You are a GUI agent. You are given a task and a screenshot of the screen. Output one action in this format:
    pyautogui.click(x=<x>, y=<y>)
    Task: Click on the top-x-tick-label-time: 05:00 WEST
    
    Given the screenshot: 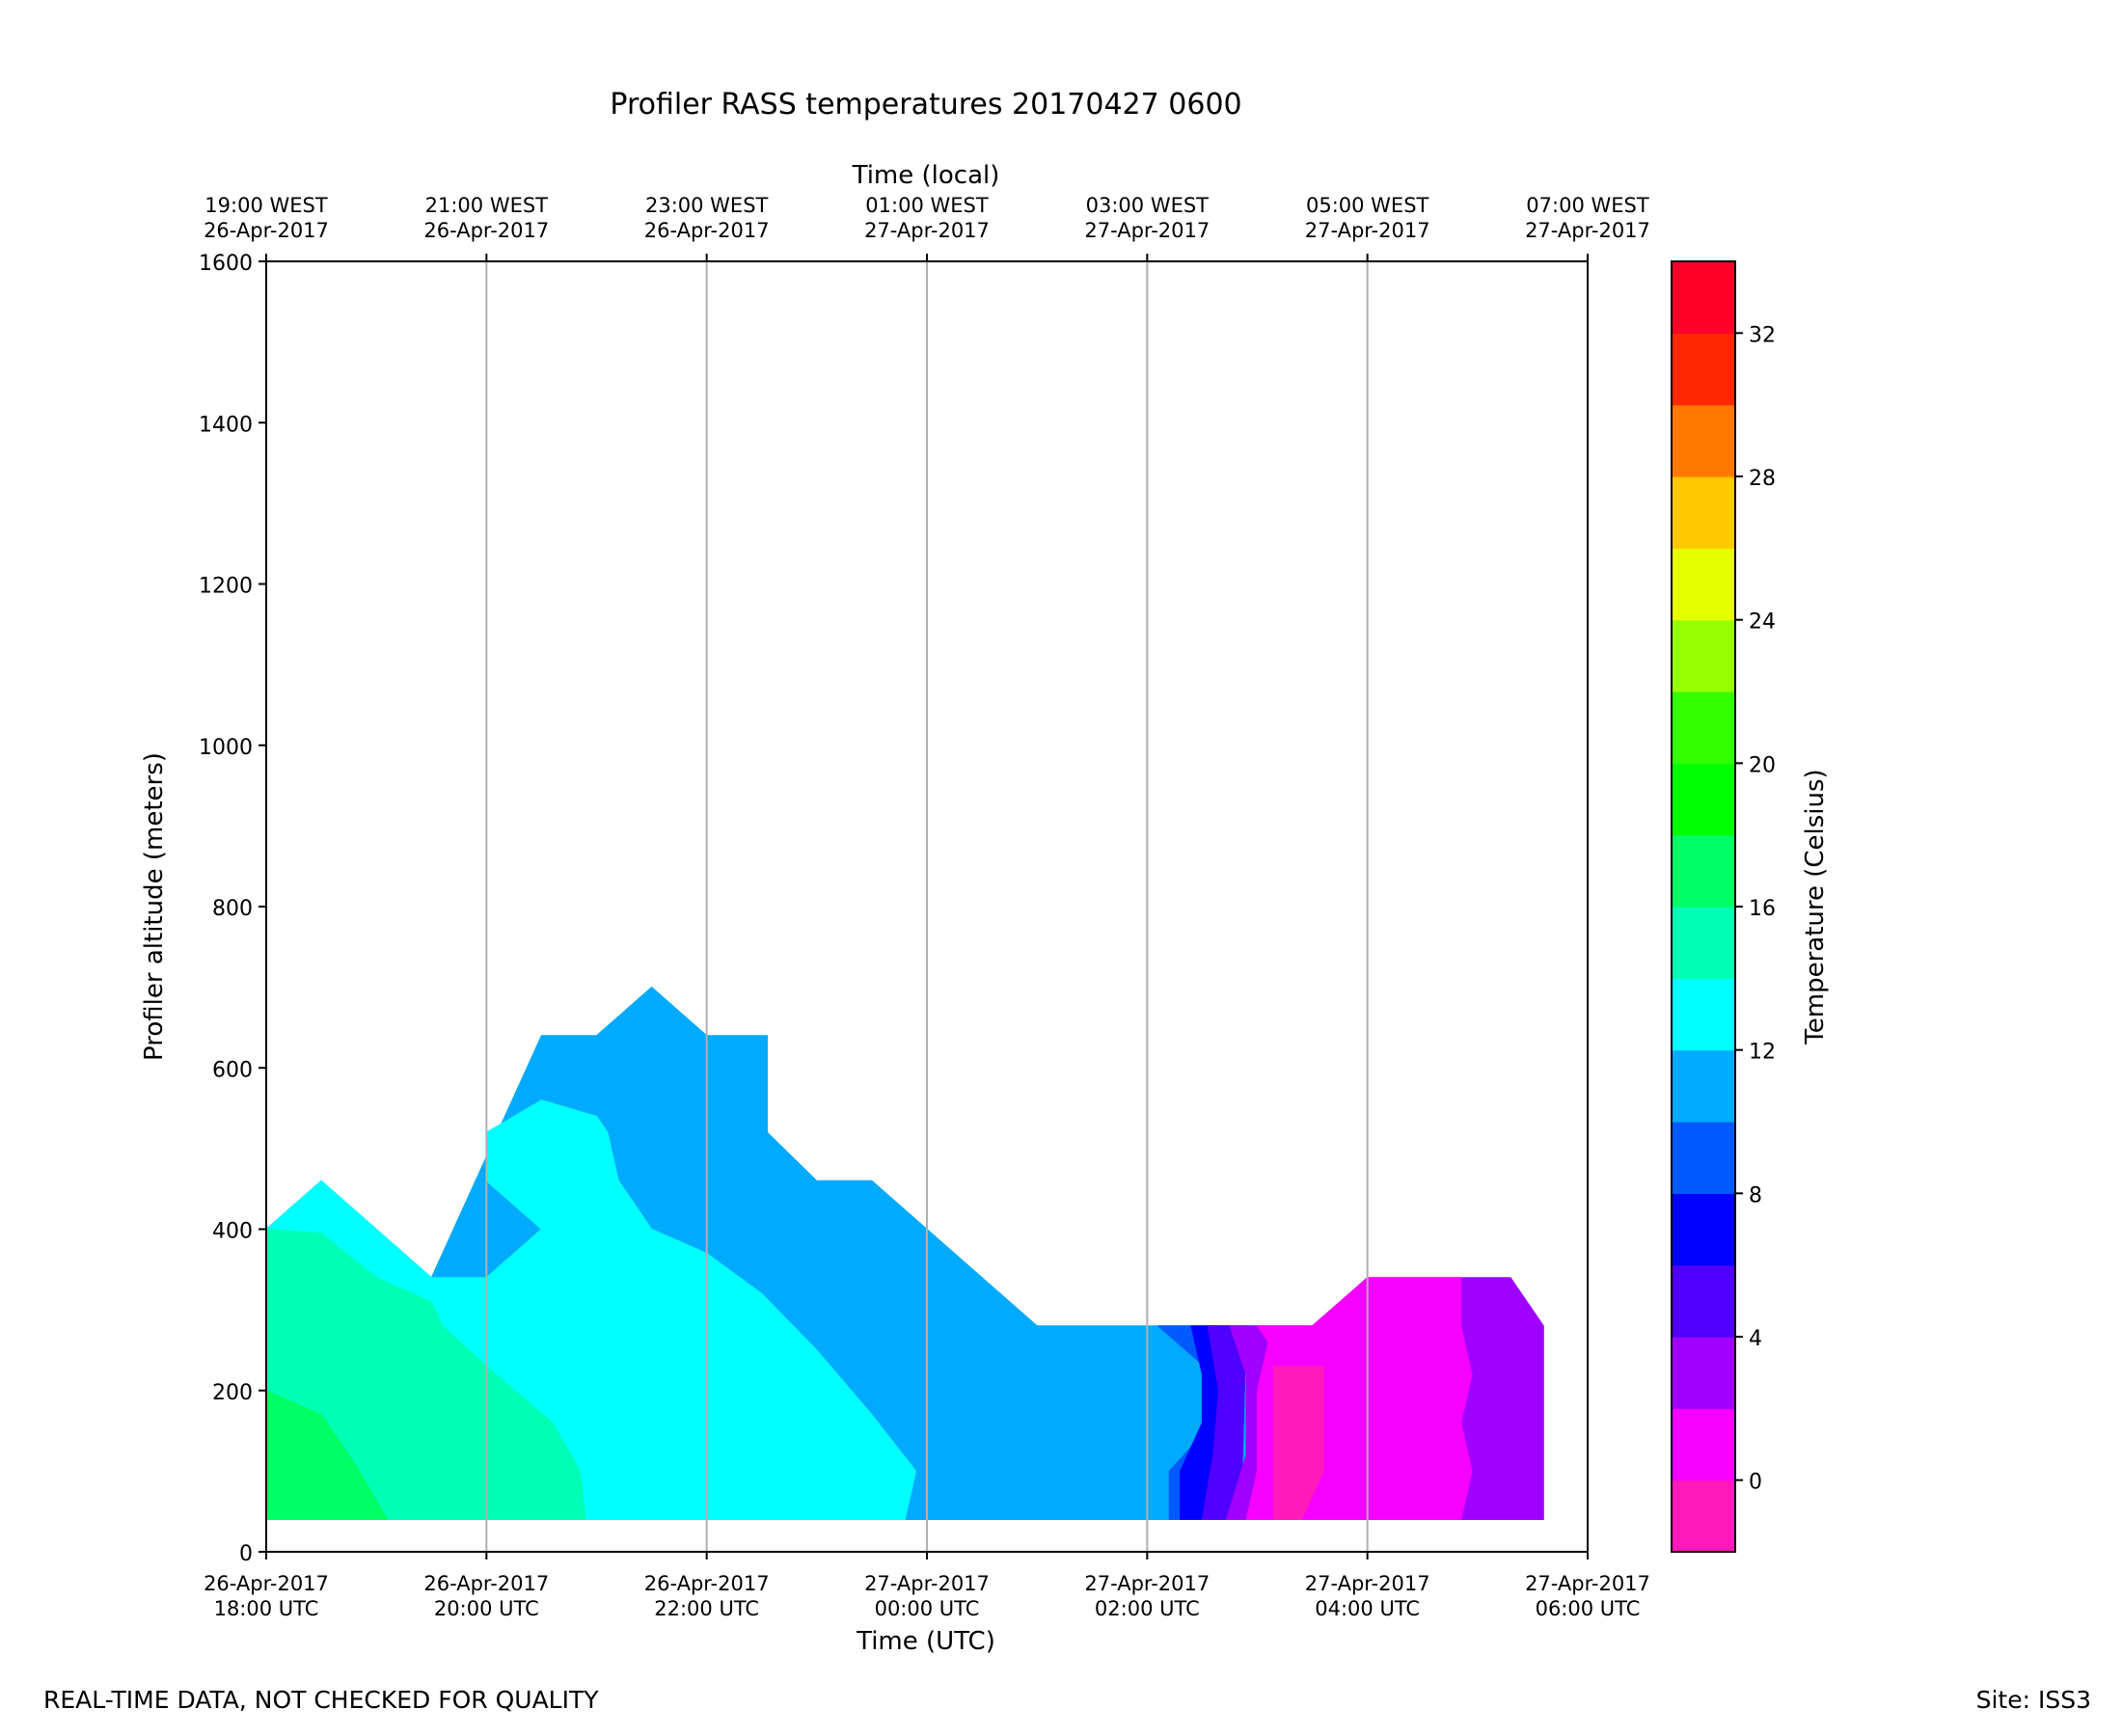 What is the action you would take?
    pyautogui.click(x=1368, y=205)
    